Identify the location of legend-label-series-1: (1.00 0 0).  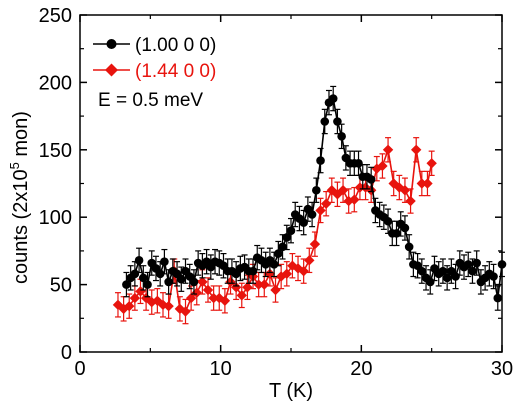
(175, 45).